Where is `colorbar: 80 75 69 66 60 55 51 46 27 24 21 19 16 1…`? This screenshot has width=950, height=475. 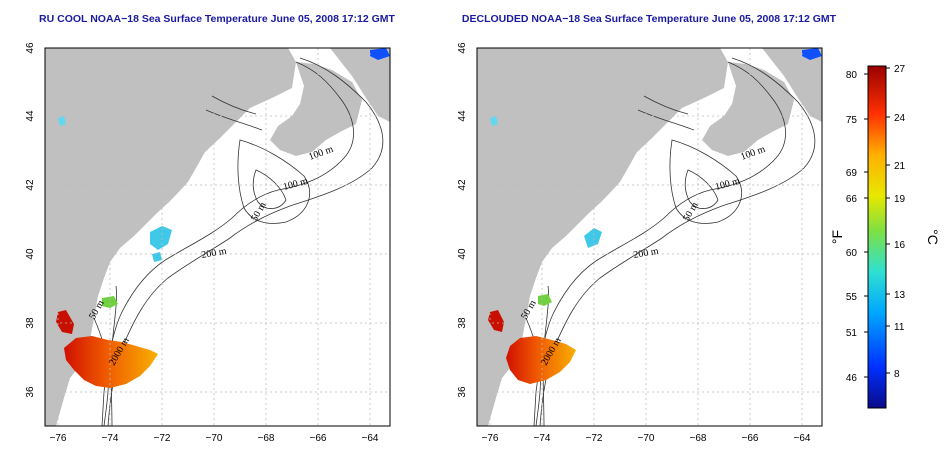
colorbar: 80 75 69 66 60 55 51 46 27 24 21 19 16 1… is located at coordinates (885, 236).